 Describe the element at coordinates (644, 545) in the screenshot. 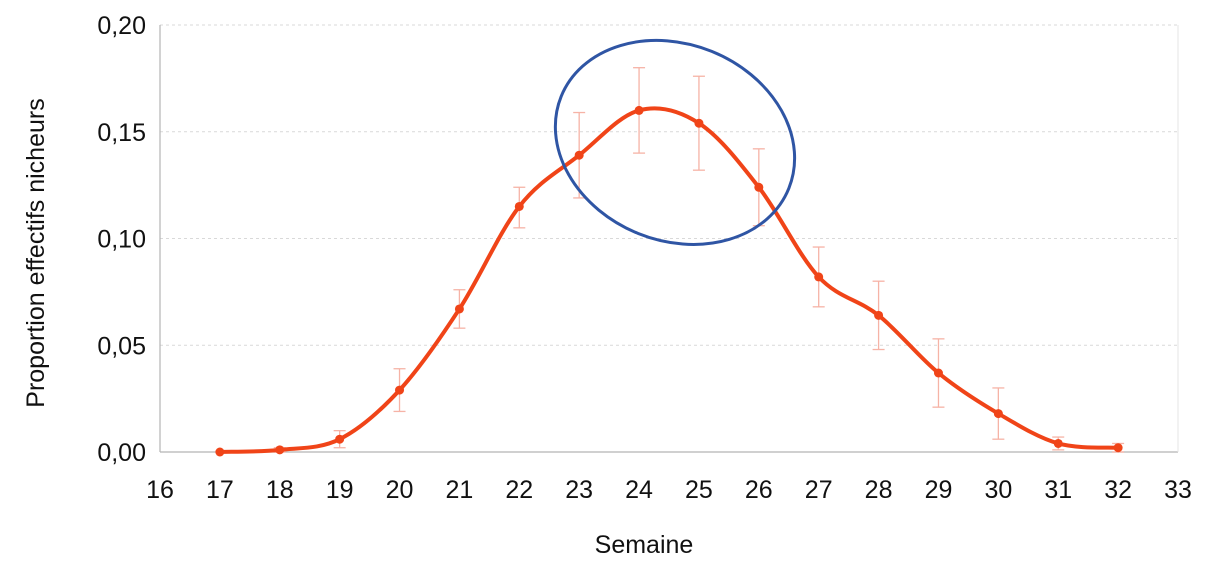

I see `x-axis-title: Semaine` at that location.